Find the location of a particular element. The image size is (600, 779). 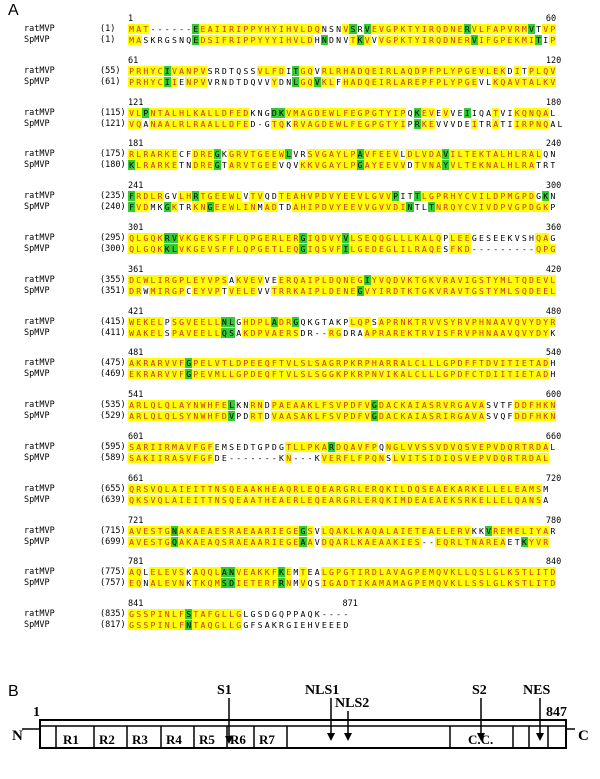

sequence-start-position: (121) is located at coordinates (113, 123).